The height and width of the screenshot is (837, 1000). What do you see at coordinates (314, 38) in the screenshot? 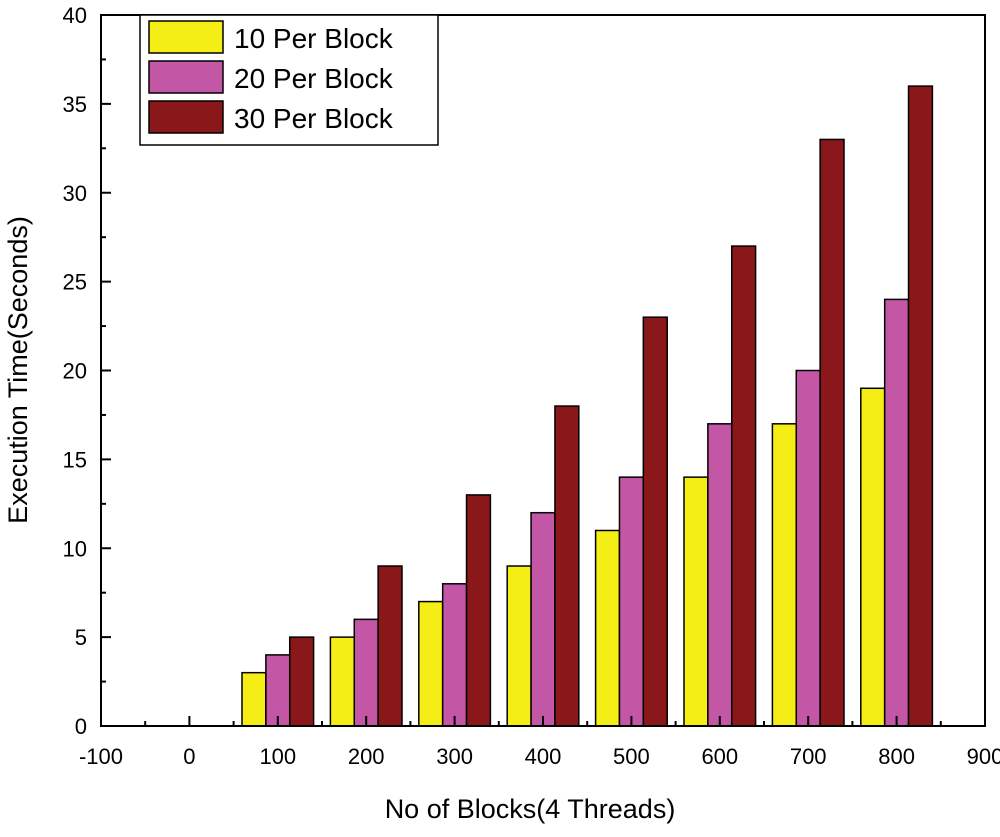
I see `legend-label: 10 Per Block` at bounding box center [314, 38].